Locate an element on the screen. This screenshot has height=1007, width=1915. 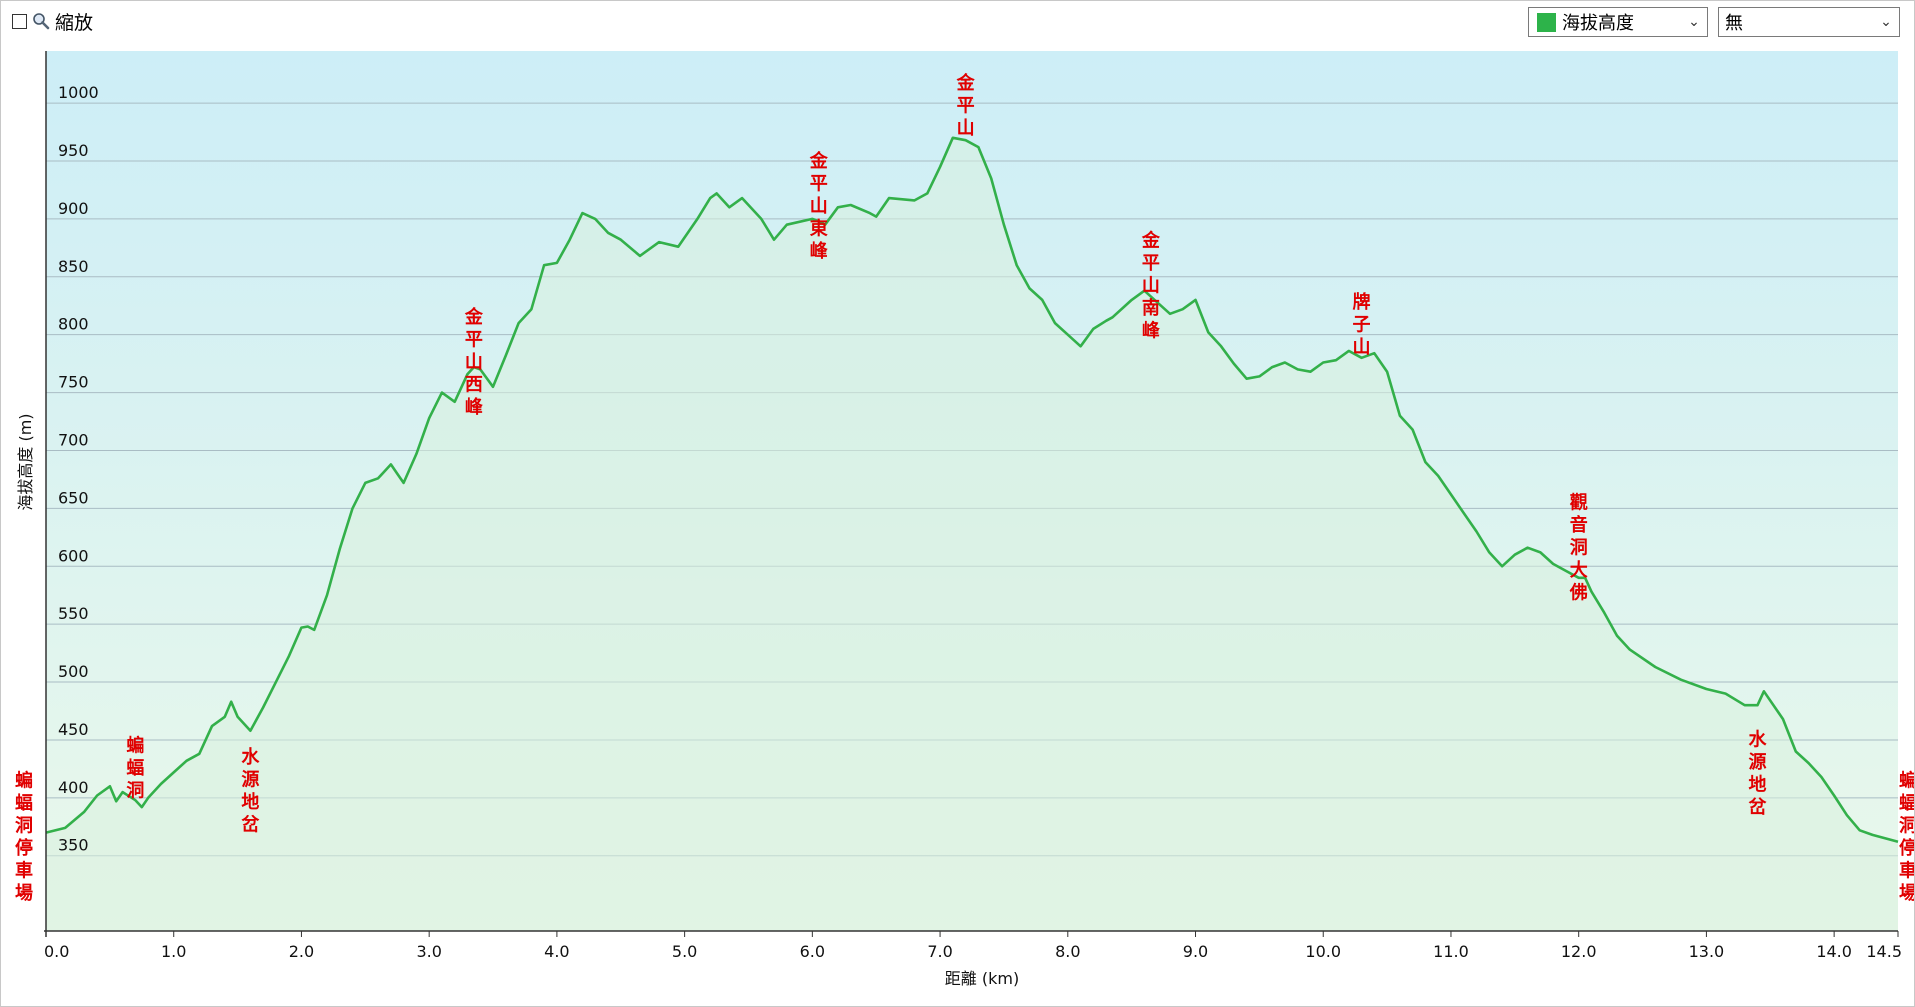
overlay-select-value: 無 is located at coordinates (1734, 23).